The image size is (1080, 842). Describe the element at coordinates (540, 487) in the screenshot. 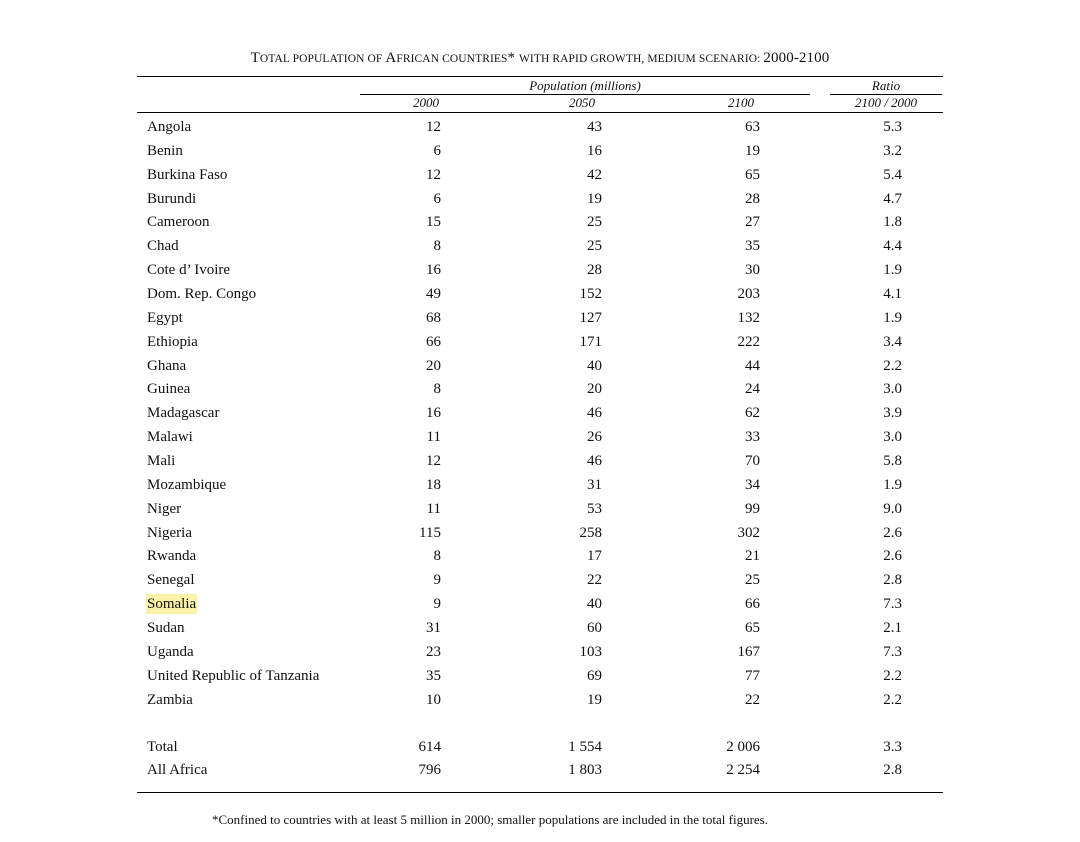

I see `table-row: Mozambique 18 31 34 1.9` at that location.